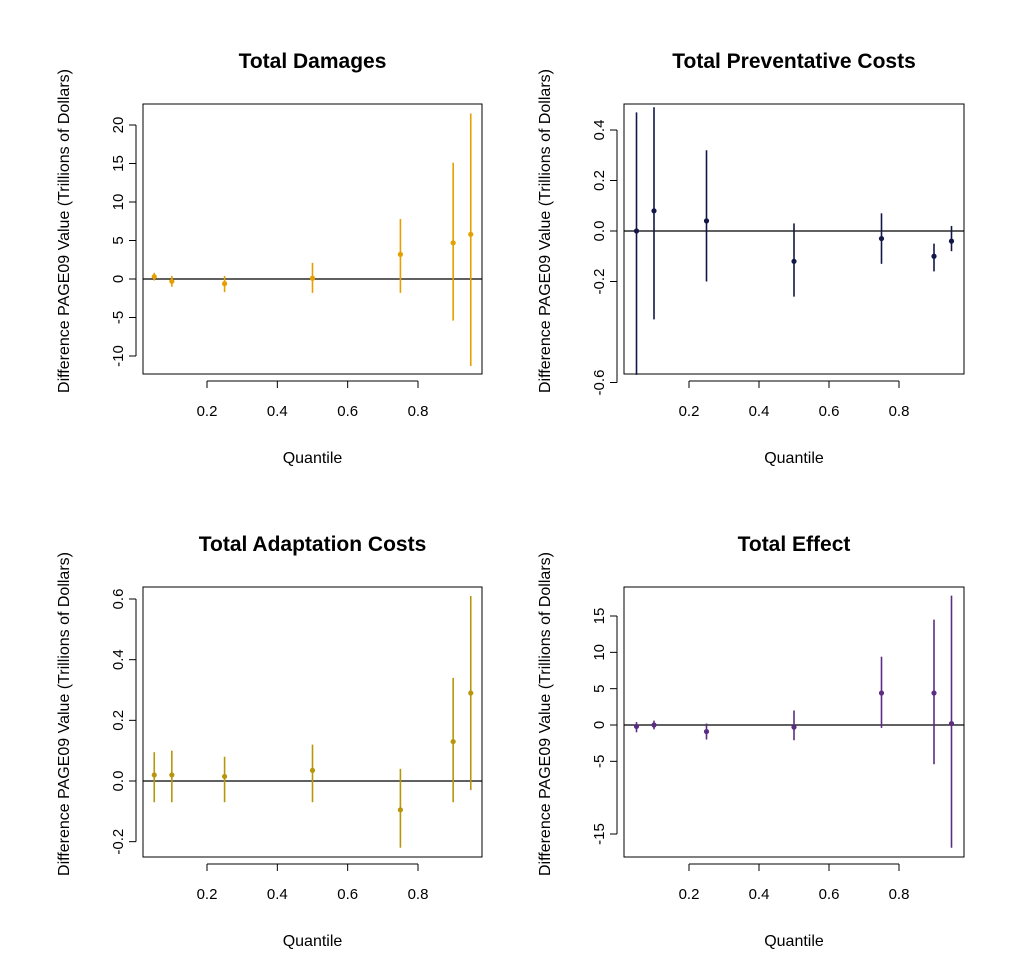  What do you see at coordinates (599, 834) in the screenshot?
I see `y-tick-label: -15` at bounding box center [599, 834].